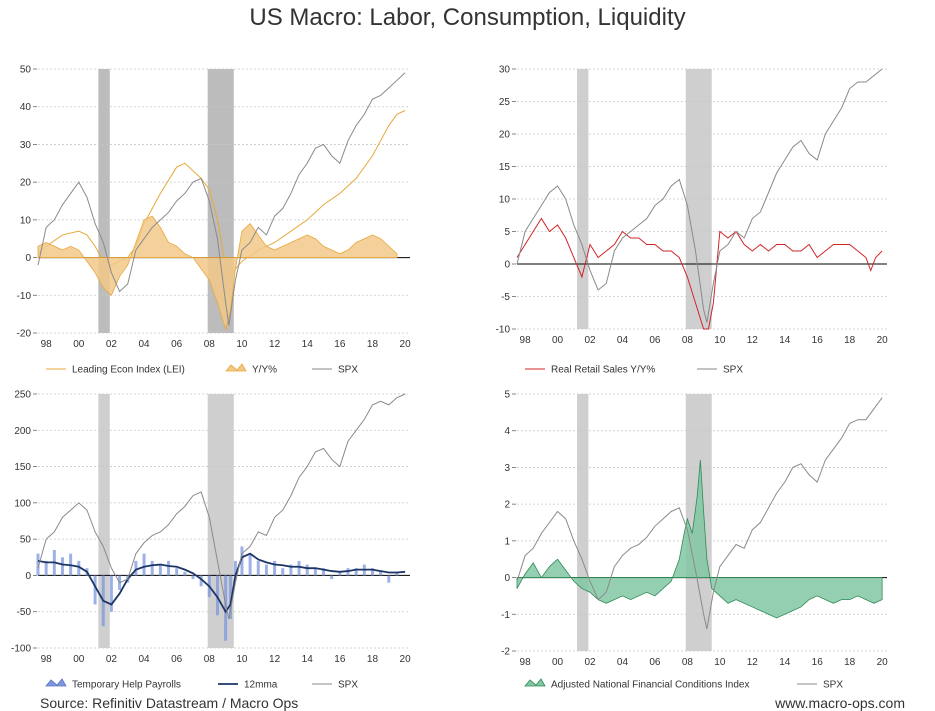 The image size is (935, 711). What do you see at coordinates (505, 615) in the screenshot?
I see `y-tick-label: -1` at bounding box center [505, 615].